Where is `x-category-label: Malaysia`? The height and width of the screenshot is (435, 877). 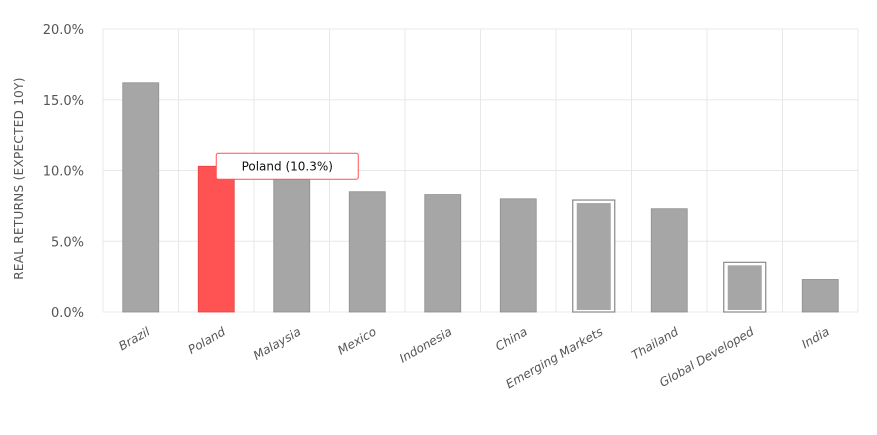 x-category-label: Malaysia is located at coordinates (277, 343).